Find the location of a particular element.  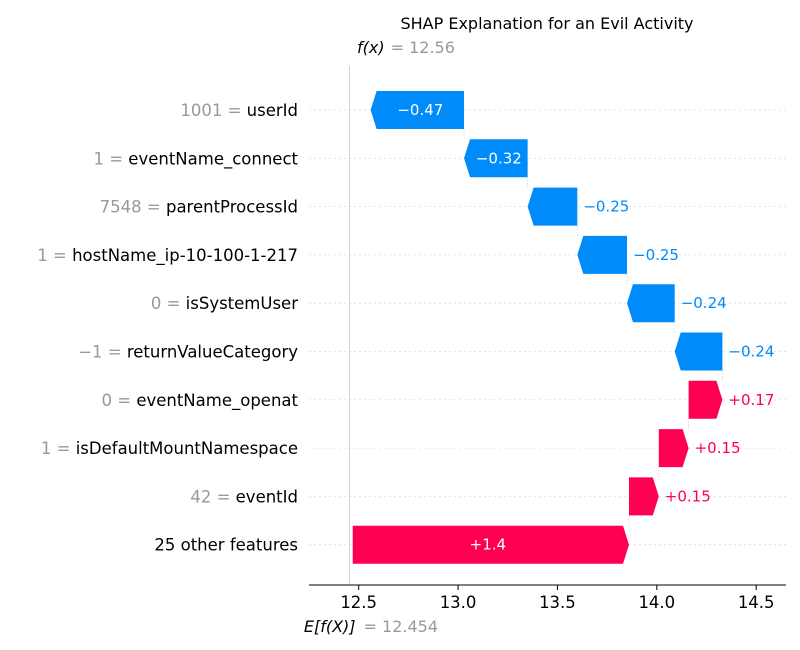

feature-label: 1 = isDefaultMountNamespace is located at coordinates (169, 448).